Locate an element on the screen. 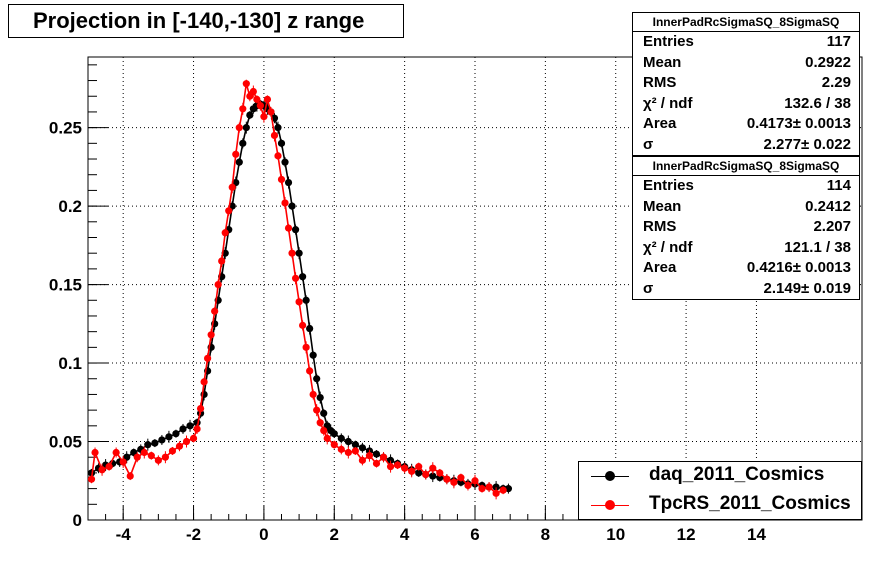 This screenshot has width=878, height=578. x-tick-label: 10 is located at coordinates (615, 534).